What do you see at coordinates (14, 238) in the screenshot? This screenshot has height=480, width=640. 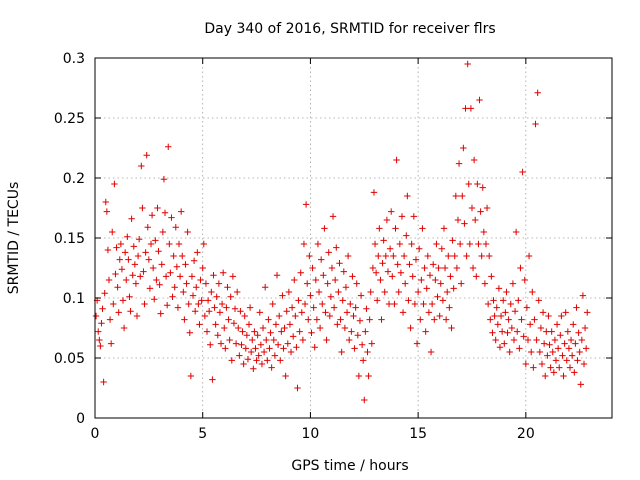 I see `y-axis-label: SRMTID / TECUs` at bounding box center [14, 238].